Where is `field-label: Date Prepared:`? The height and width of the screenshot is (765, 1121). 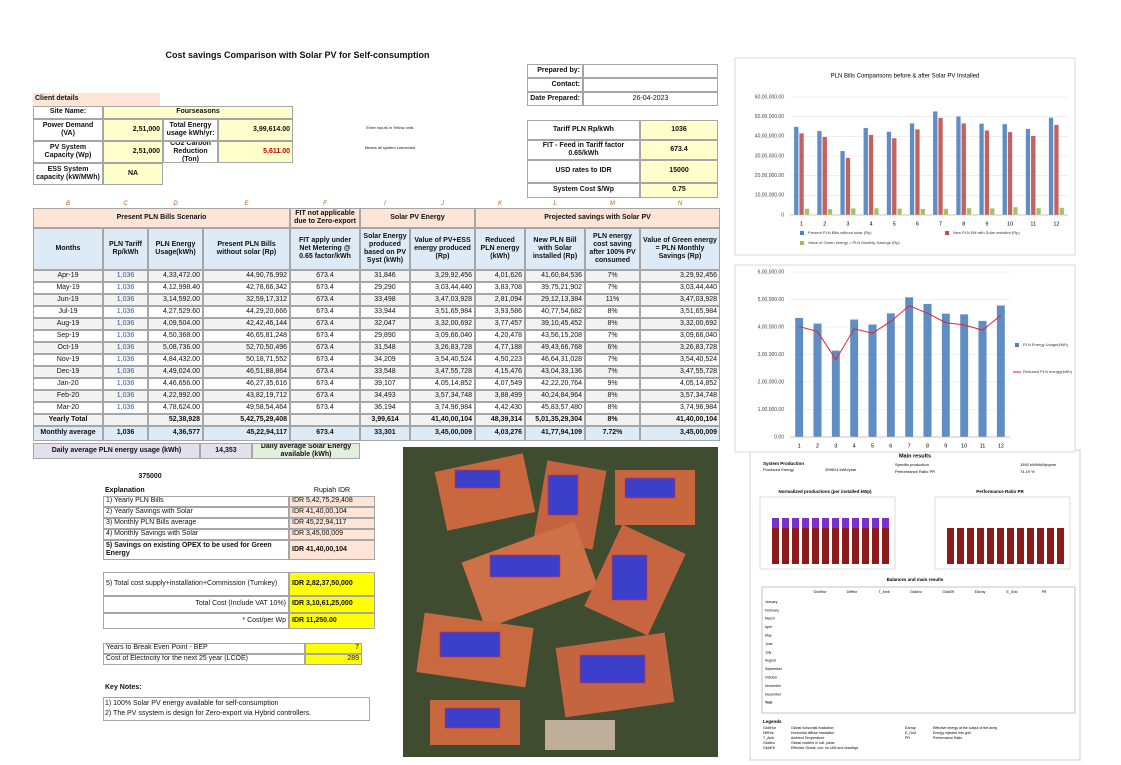 field-label: Date Prepared: is located at coordinates (555, 99).